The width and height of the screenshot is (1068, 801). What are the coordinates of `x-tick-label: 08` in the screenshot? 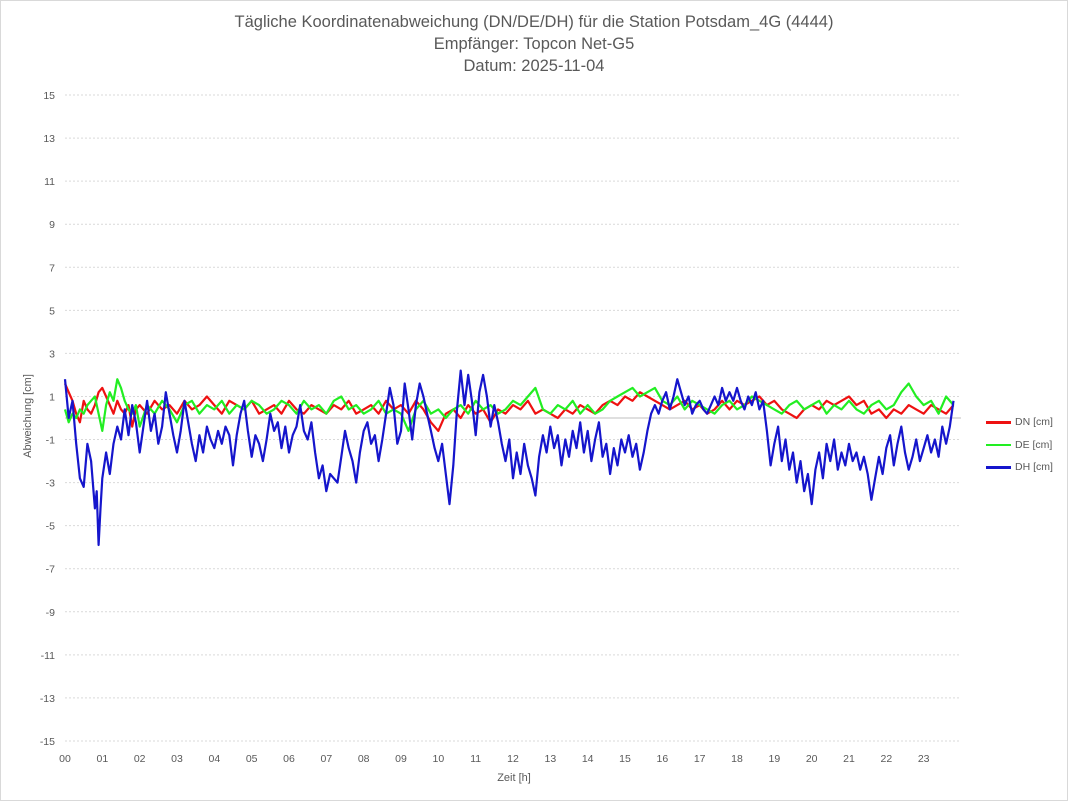 It's located at (364, 759).